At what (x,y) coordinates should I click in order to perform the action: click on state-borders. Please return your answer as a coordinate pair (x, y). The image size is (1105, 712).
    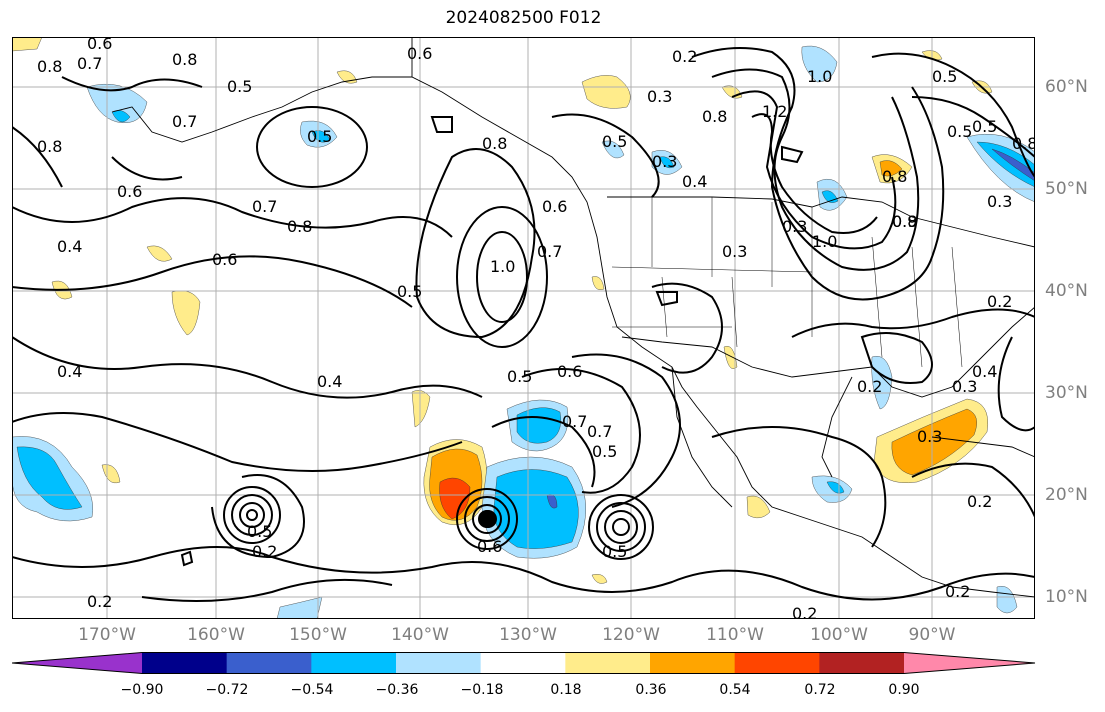
    Looking at the image, I should click on (787, 282).